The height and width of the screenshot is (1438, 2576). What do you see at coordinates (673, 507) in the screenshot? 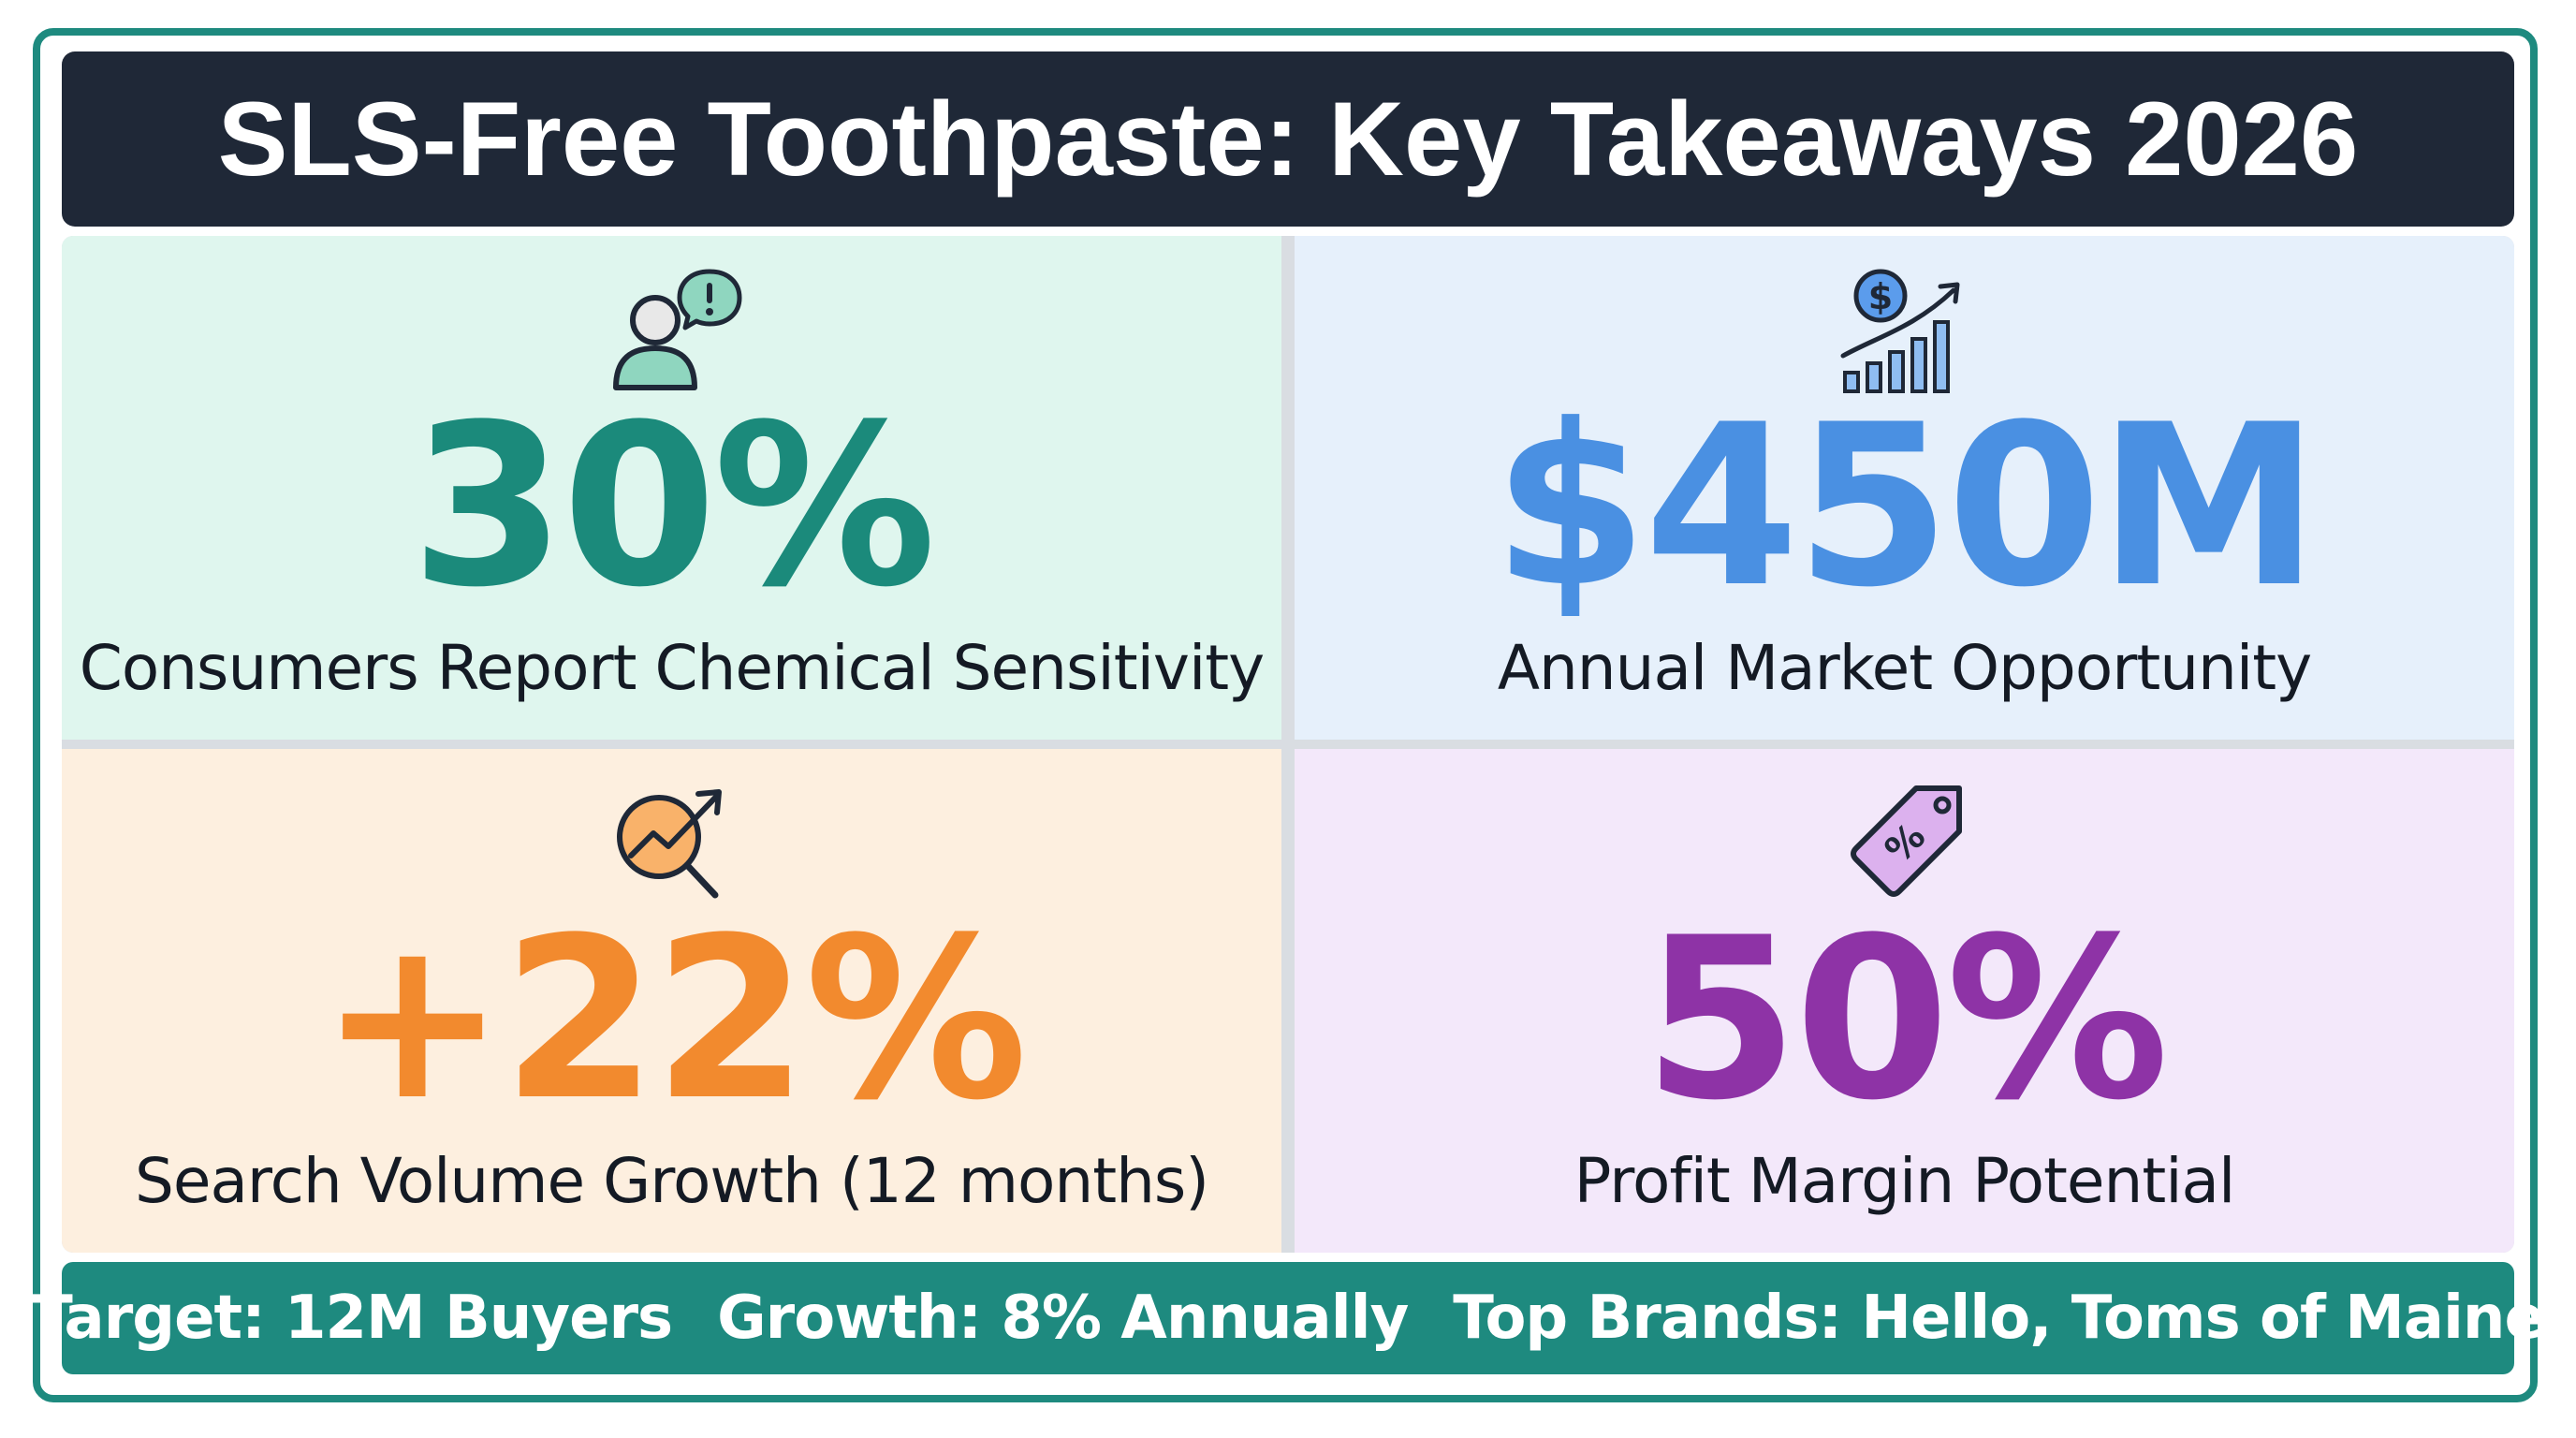
I see `stat-value: 30%` at bounding box center [673, 507].